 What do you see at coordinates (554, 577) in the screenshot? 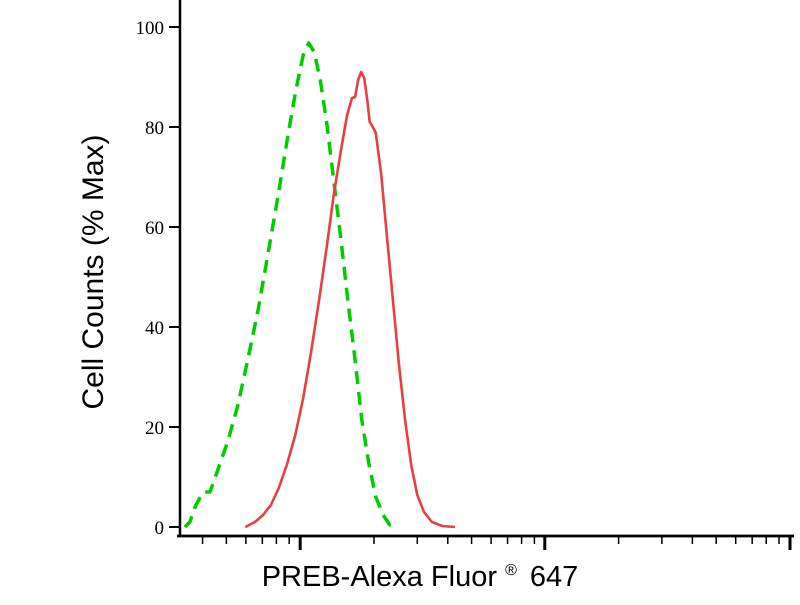
I see `x-axis-title-suffix: 647` at bounding box center [554, 577].